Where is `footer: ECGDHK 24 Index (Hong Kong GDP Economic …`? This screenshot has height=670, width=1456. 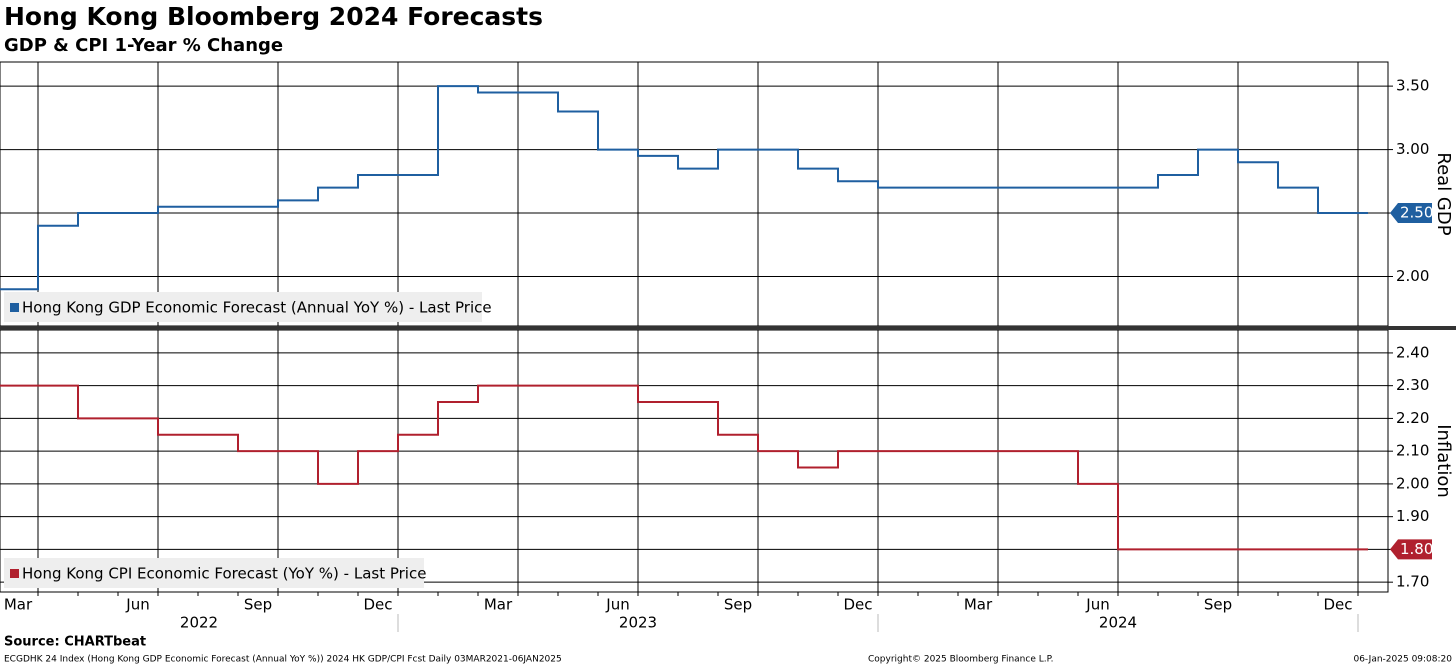 footer: ECGDHK 24 Index (Hong Kong GDP Economic … is located at coordinates (283, 660).